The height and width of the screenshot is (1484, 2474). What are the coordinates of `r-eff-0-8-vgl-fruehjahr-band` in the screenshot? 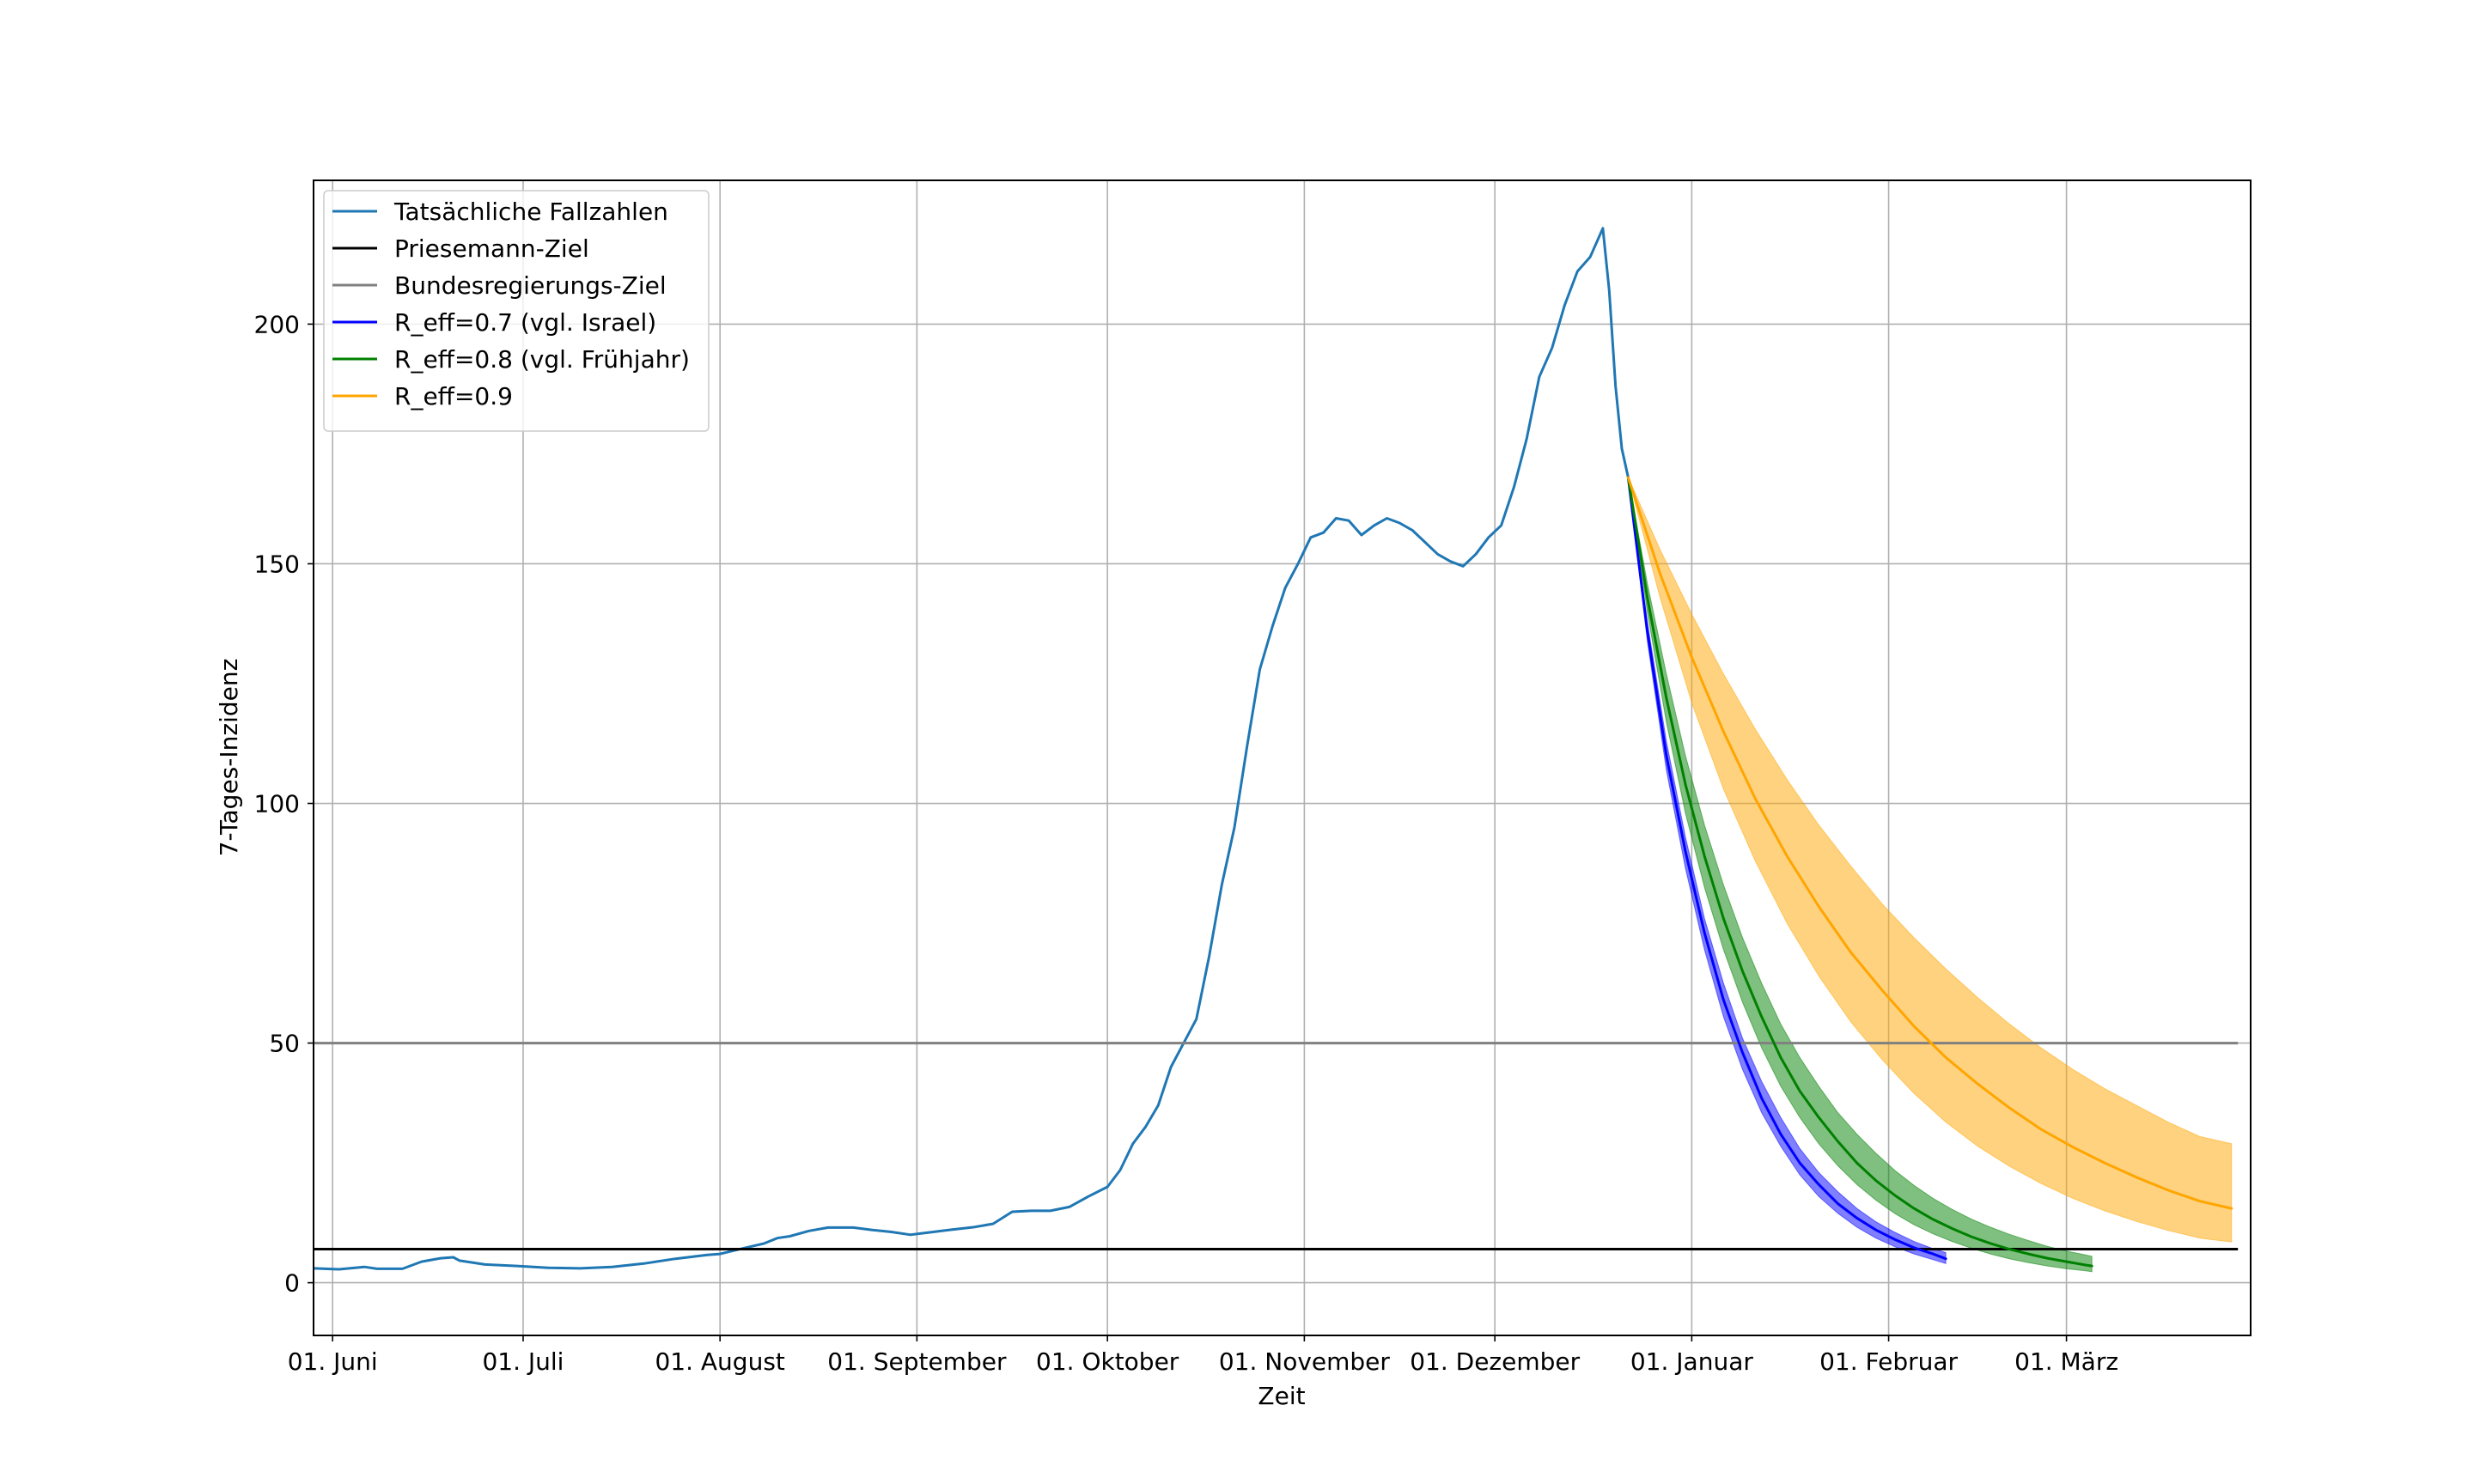 It's located at (1860, 875).